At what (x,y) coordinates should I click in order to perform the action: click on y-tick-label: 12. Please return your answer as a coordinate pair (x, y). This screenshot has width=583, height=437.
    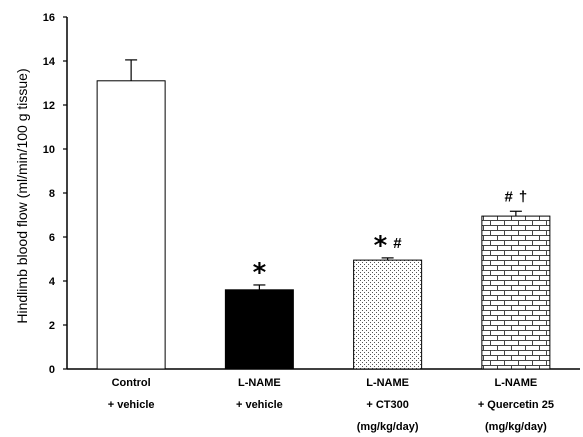
    Looking at the image, I should click on (49, 106).